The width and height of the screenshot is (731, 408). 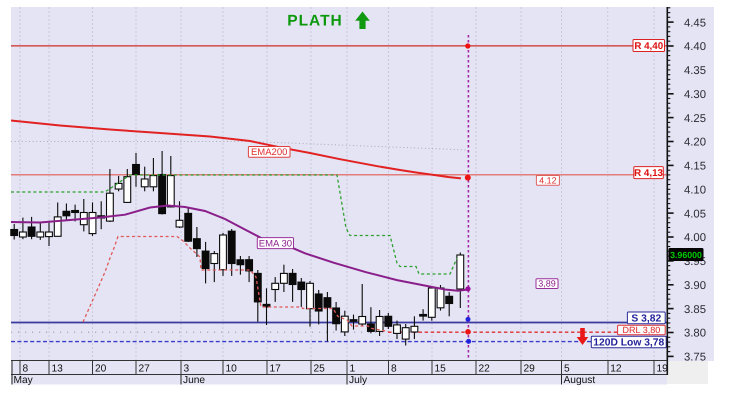 I want to click on svg-text: 15, so click(x=441, y=369).